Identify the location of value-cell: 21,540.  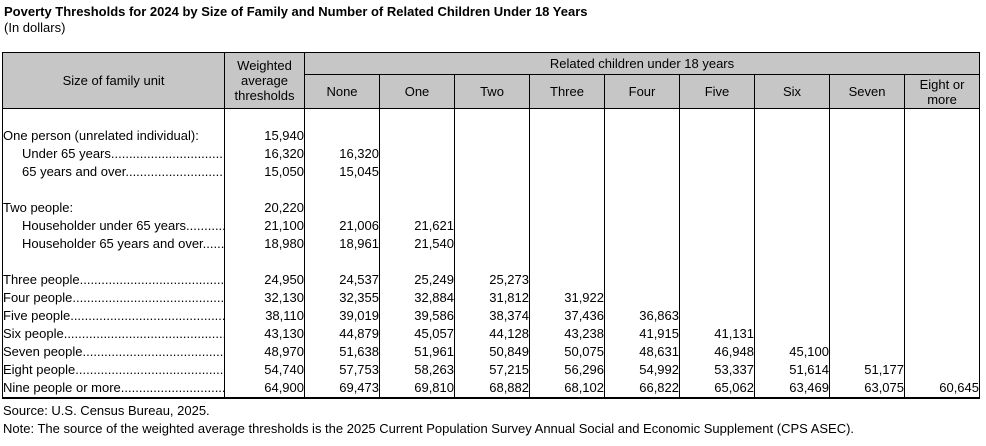
(417, 244).